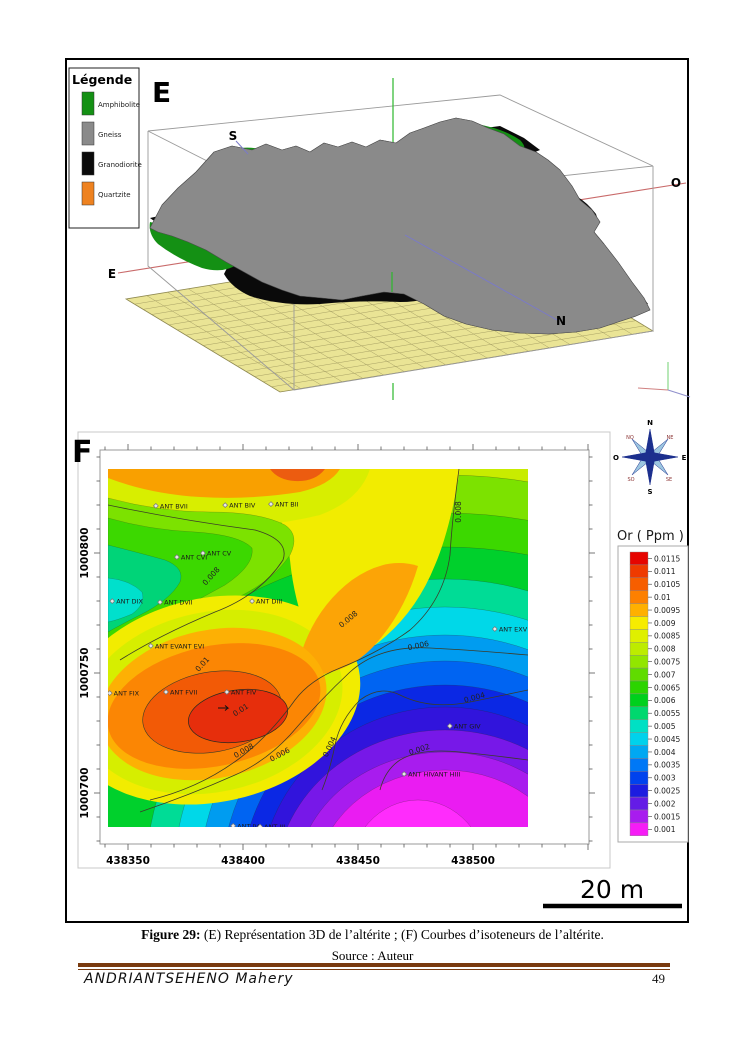 The width and height of the screenshot is (745, 1053). I want to click on footer-rule-thin, so click(374, 969).